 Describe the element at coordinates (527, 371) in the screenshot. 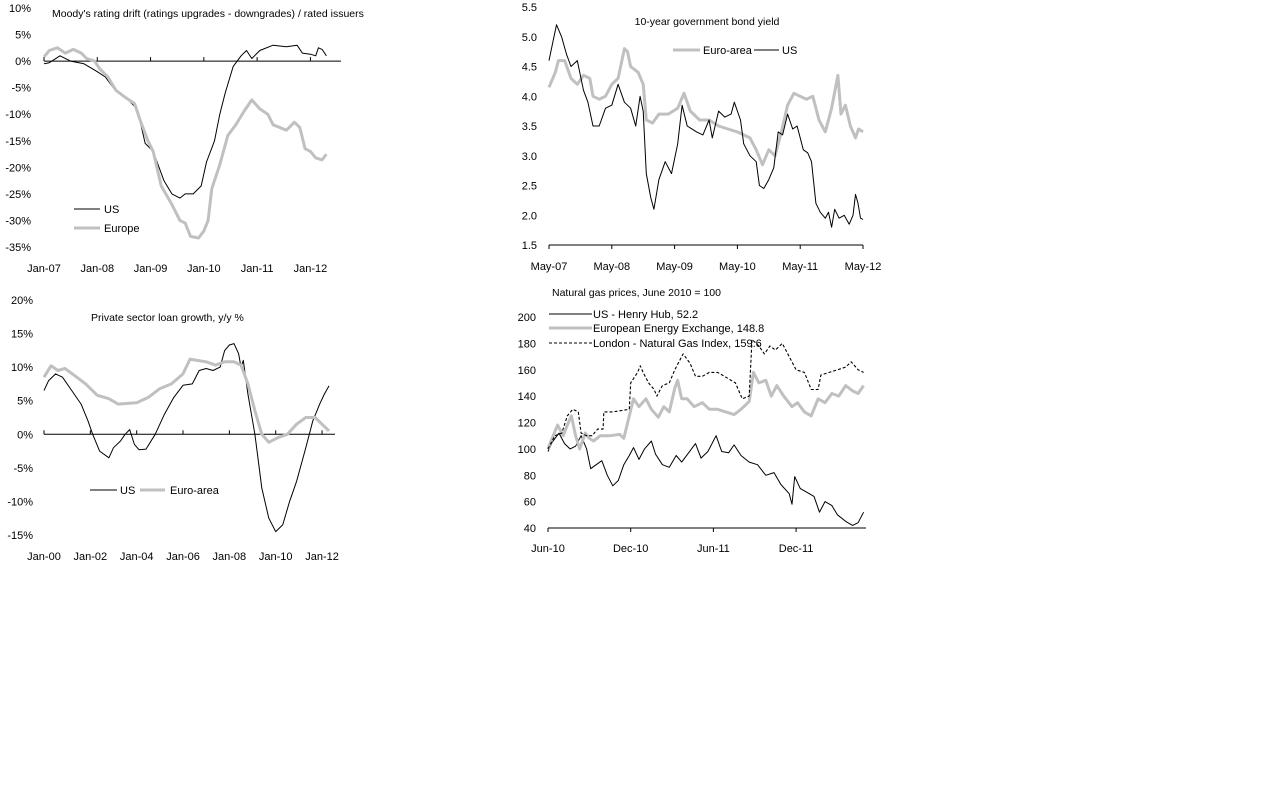

I see `y-tick-label: 160` at that location.